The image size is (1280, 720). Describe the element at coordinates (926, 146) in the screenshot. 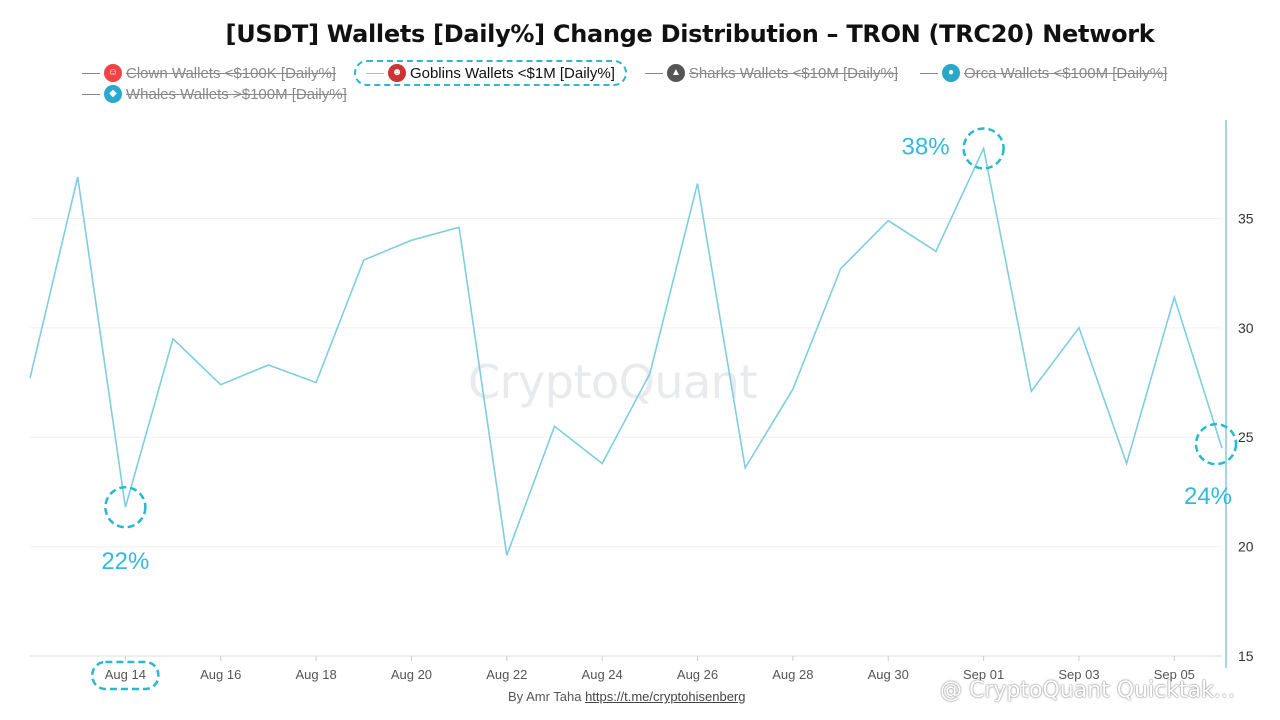

I see `annotation-label: 38%` at that location.